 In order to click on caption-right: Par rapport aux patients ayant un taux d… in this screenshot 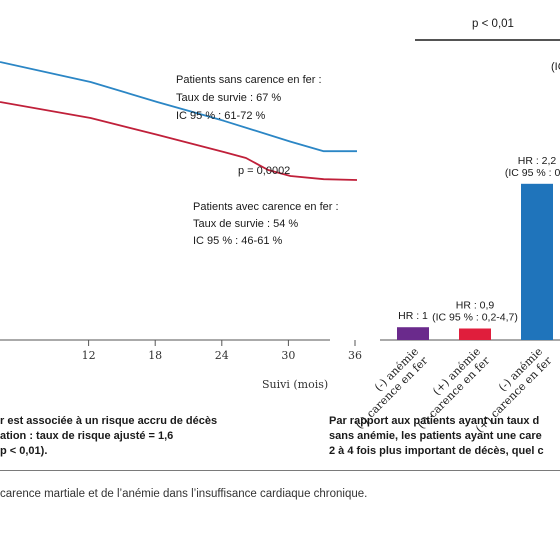, I will do `click(436, 436)`.